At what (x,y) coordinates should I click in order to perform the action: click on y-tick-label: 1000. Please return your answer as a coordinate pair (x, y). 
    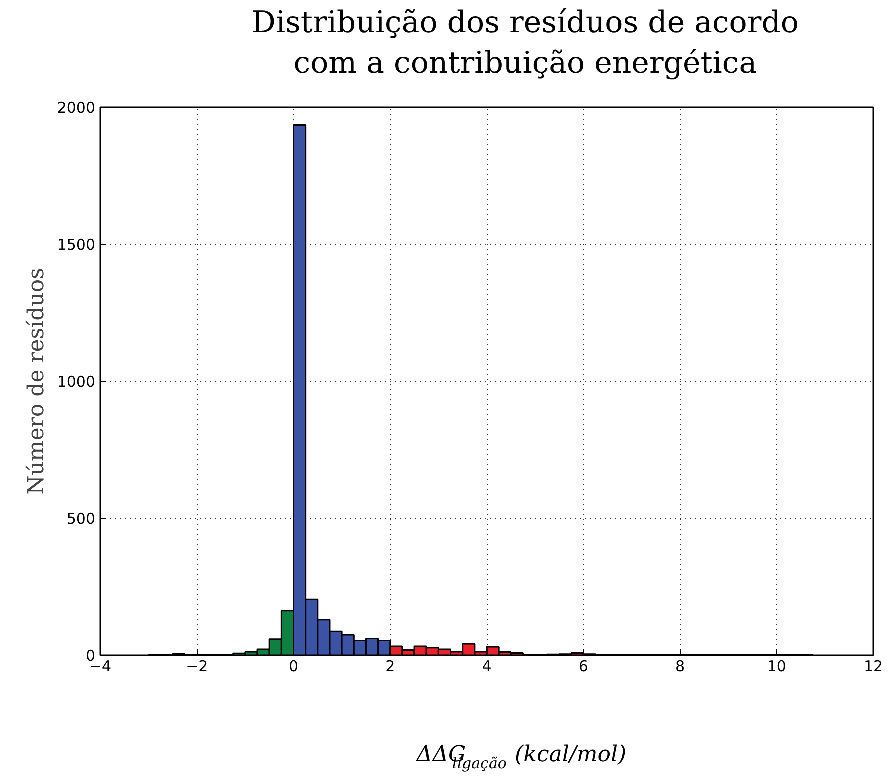
    Looking at the image, I should click on (76, 382).